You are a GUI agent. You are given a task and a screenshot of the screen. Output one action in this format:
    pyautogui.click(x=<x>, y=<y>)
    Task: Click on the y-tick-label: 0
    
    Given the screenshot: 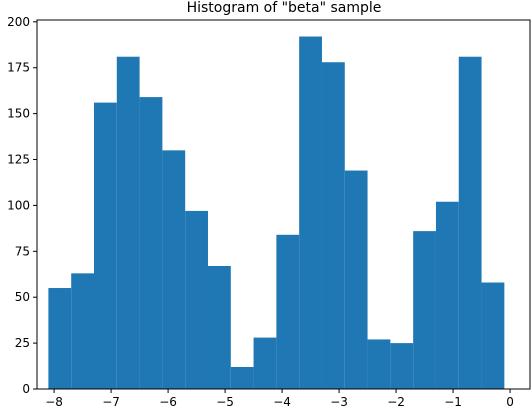 What is the action you would take?
    pyautogui.click(x=26, y=389)
    